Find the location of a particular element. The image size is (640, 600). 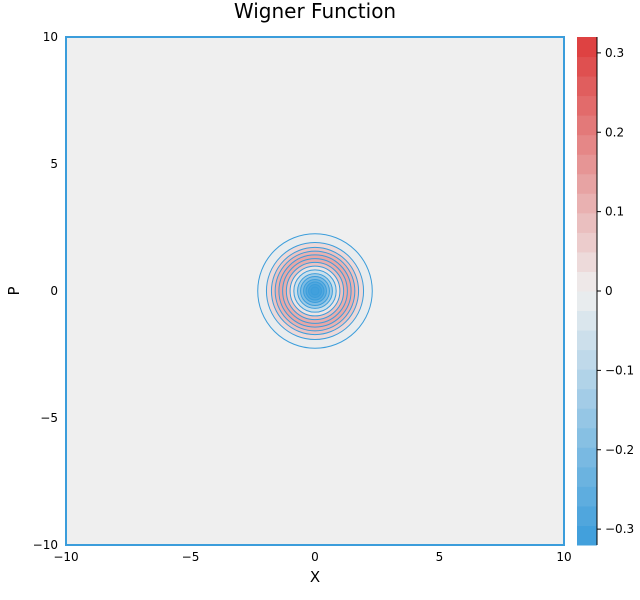

y-tick-label: 0 is located at coordinates (54, 291).